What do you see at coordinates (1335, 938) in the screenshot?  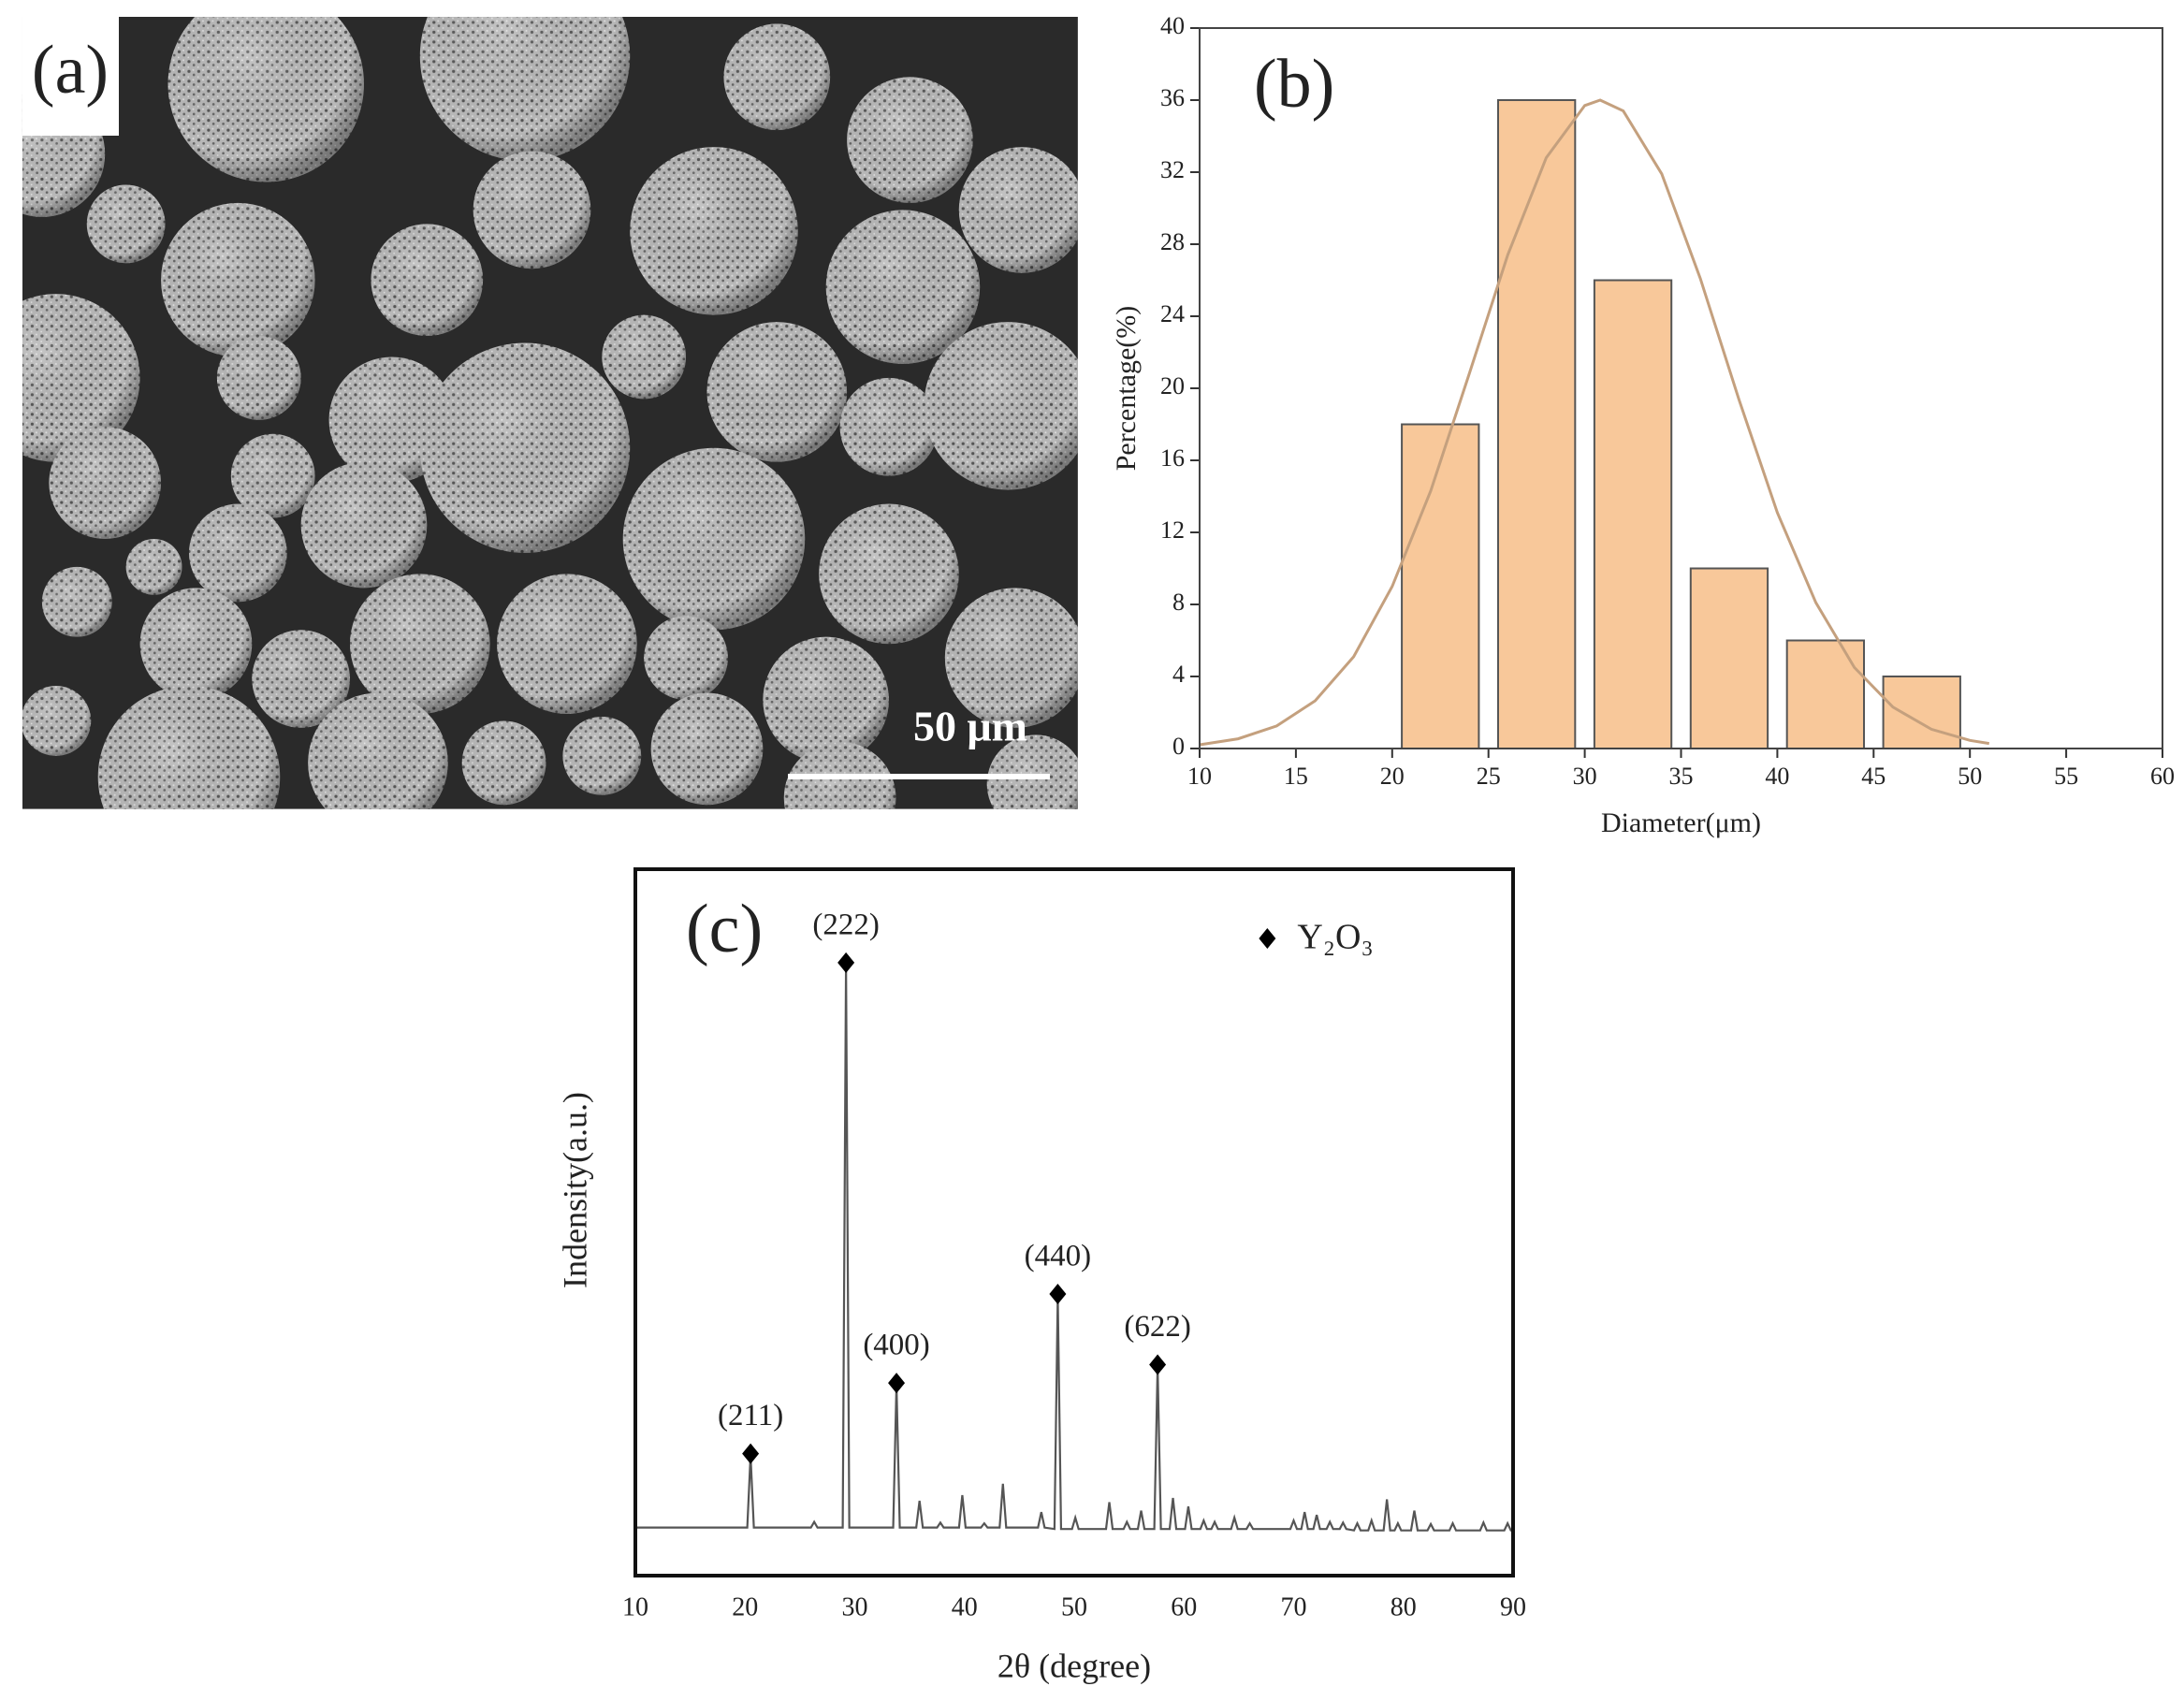 I see `legend-label: Y₂O₃` at bounding box center [1335, 938].